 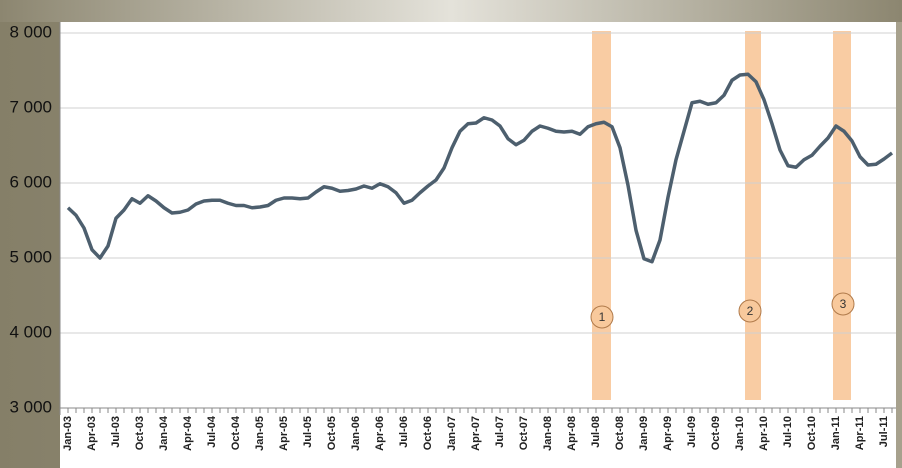 I want to click on x-tick-label: Oct-03, so click(x=140, y=433).